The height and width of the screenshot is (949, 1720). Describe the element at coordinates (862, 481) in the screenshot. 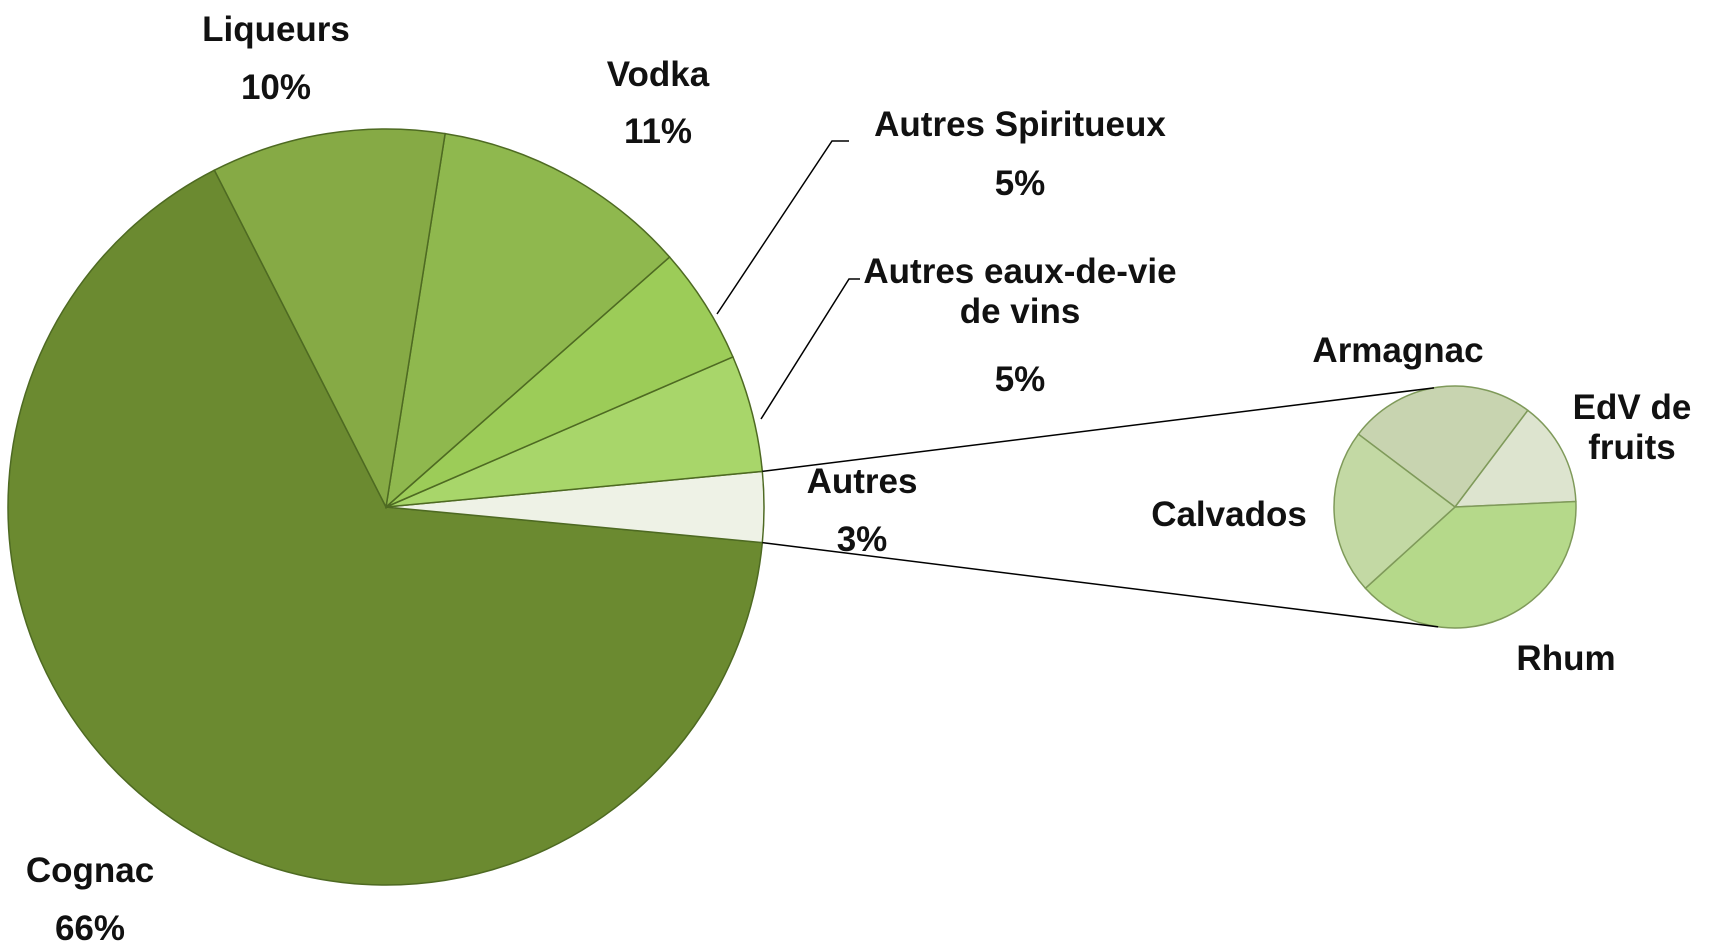

I see `slice-label: Autres` at that location.